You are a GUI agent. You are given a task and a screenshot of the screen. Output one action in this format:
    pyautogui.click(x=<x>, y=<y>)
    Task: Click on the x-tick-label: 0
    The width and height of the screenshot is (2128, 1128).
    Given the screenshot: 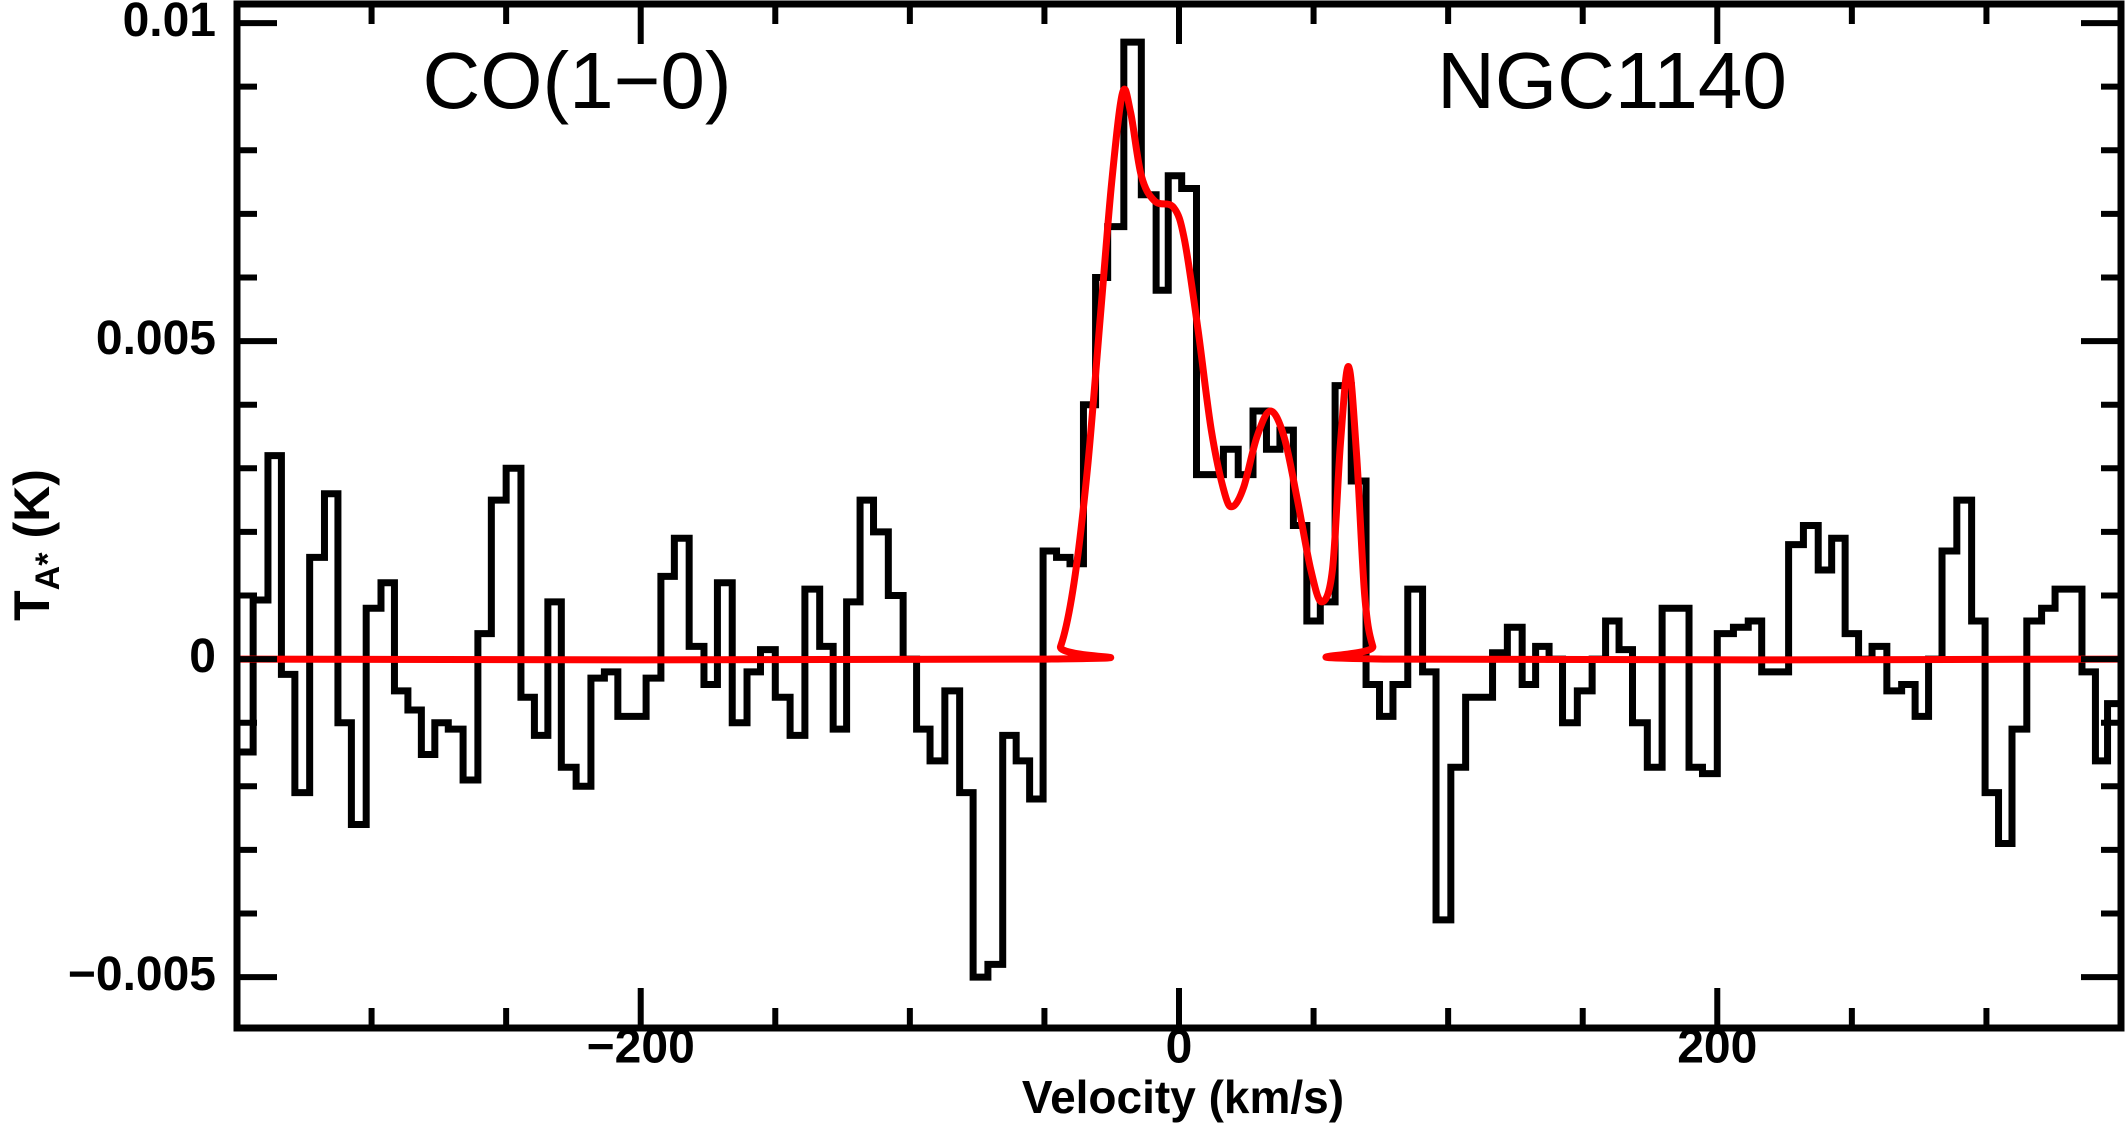 What is the action you would take?
    pyautogui.click(x=1179, y=1047)
    